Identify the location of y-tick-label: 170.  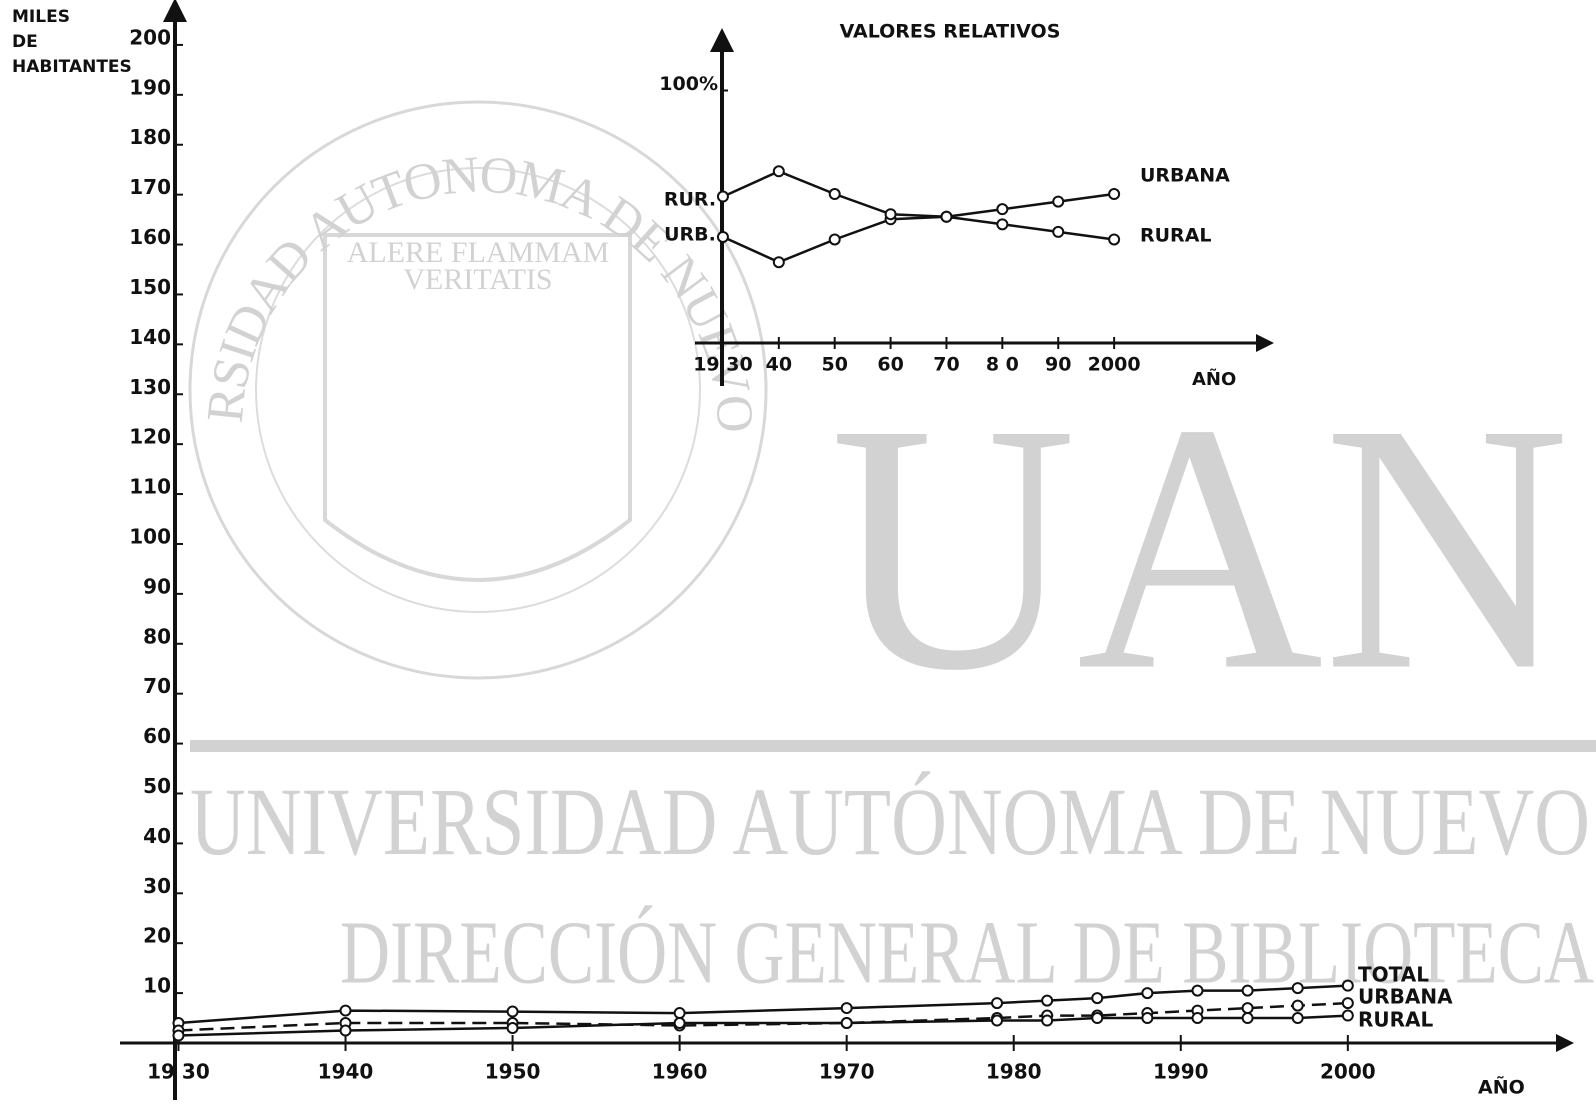
(150, 187).